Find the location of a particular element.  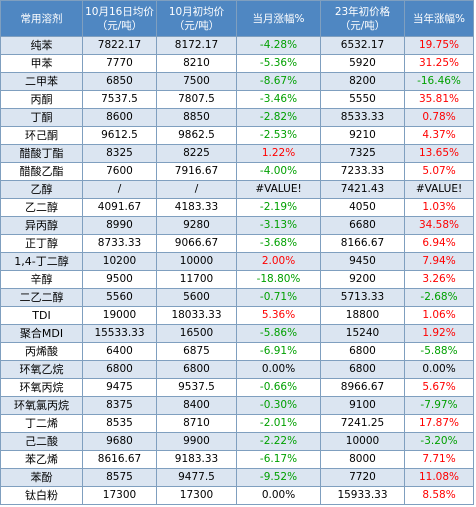

cell-oct16-price: 9680 is located at coordinates (119, 441).